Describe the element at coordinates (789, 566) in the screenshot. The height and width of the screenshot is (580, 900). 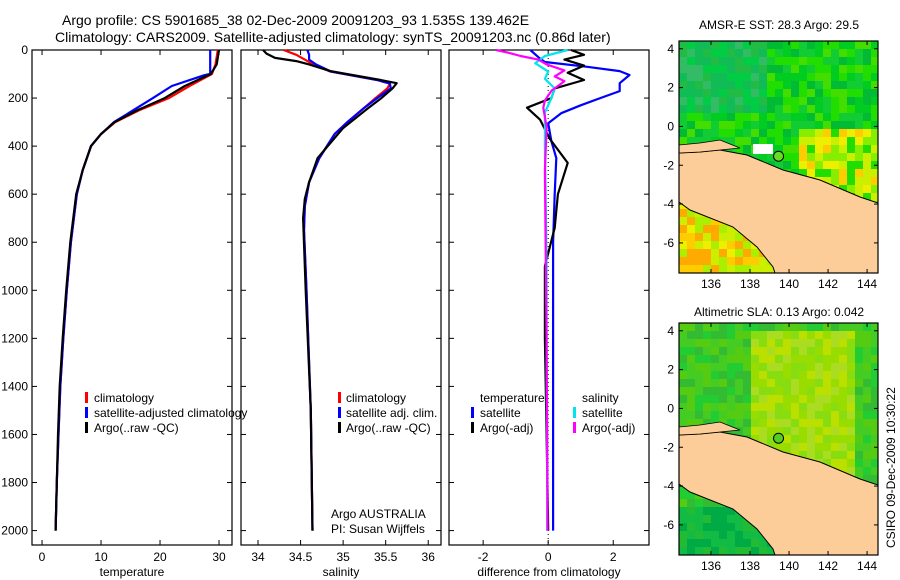
I see `lon-tick-label: 140` at that location.